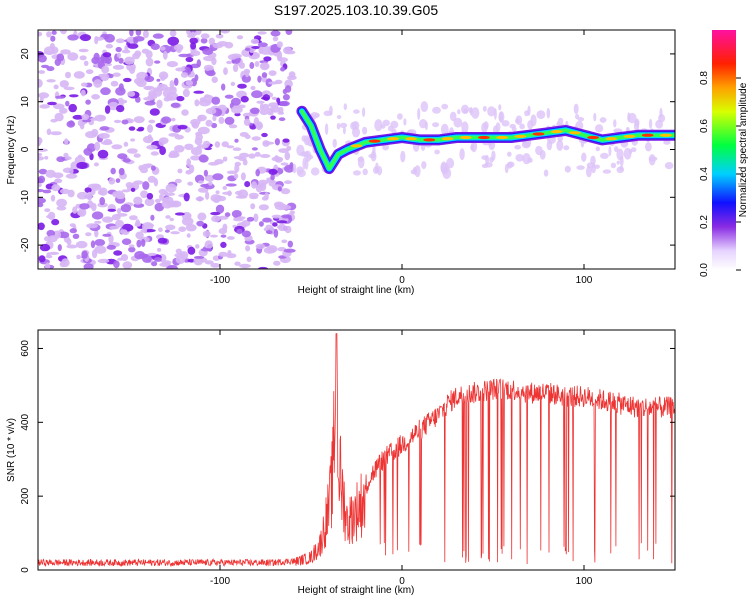 The image size is (750, 600). What do you see at coordinates (402, 581) in the screenshot?
I see `snr-xtick-label: 0` at bounding box center [402, 581].